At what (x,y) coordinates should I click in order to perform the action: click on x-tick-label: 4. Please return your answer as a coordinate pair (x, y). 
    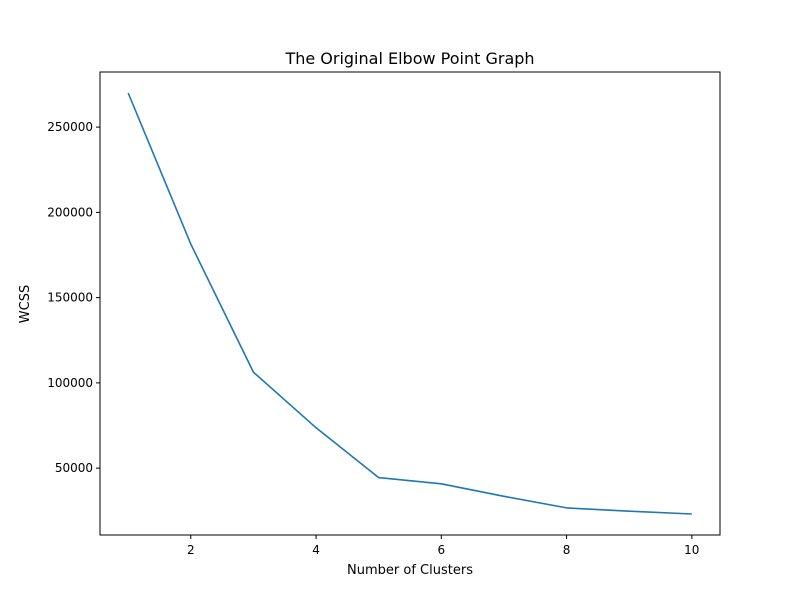
    Looking at the image, I should click on (316, 550).